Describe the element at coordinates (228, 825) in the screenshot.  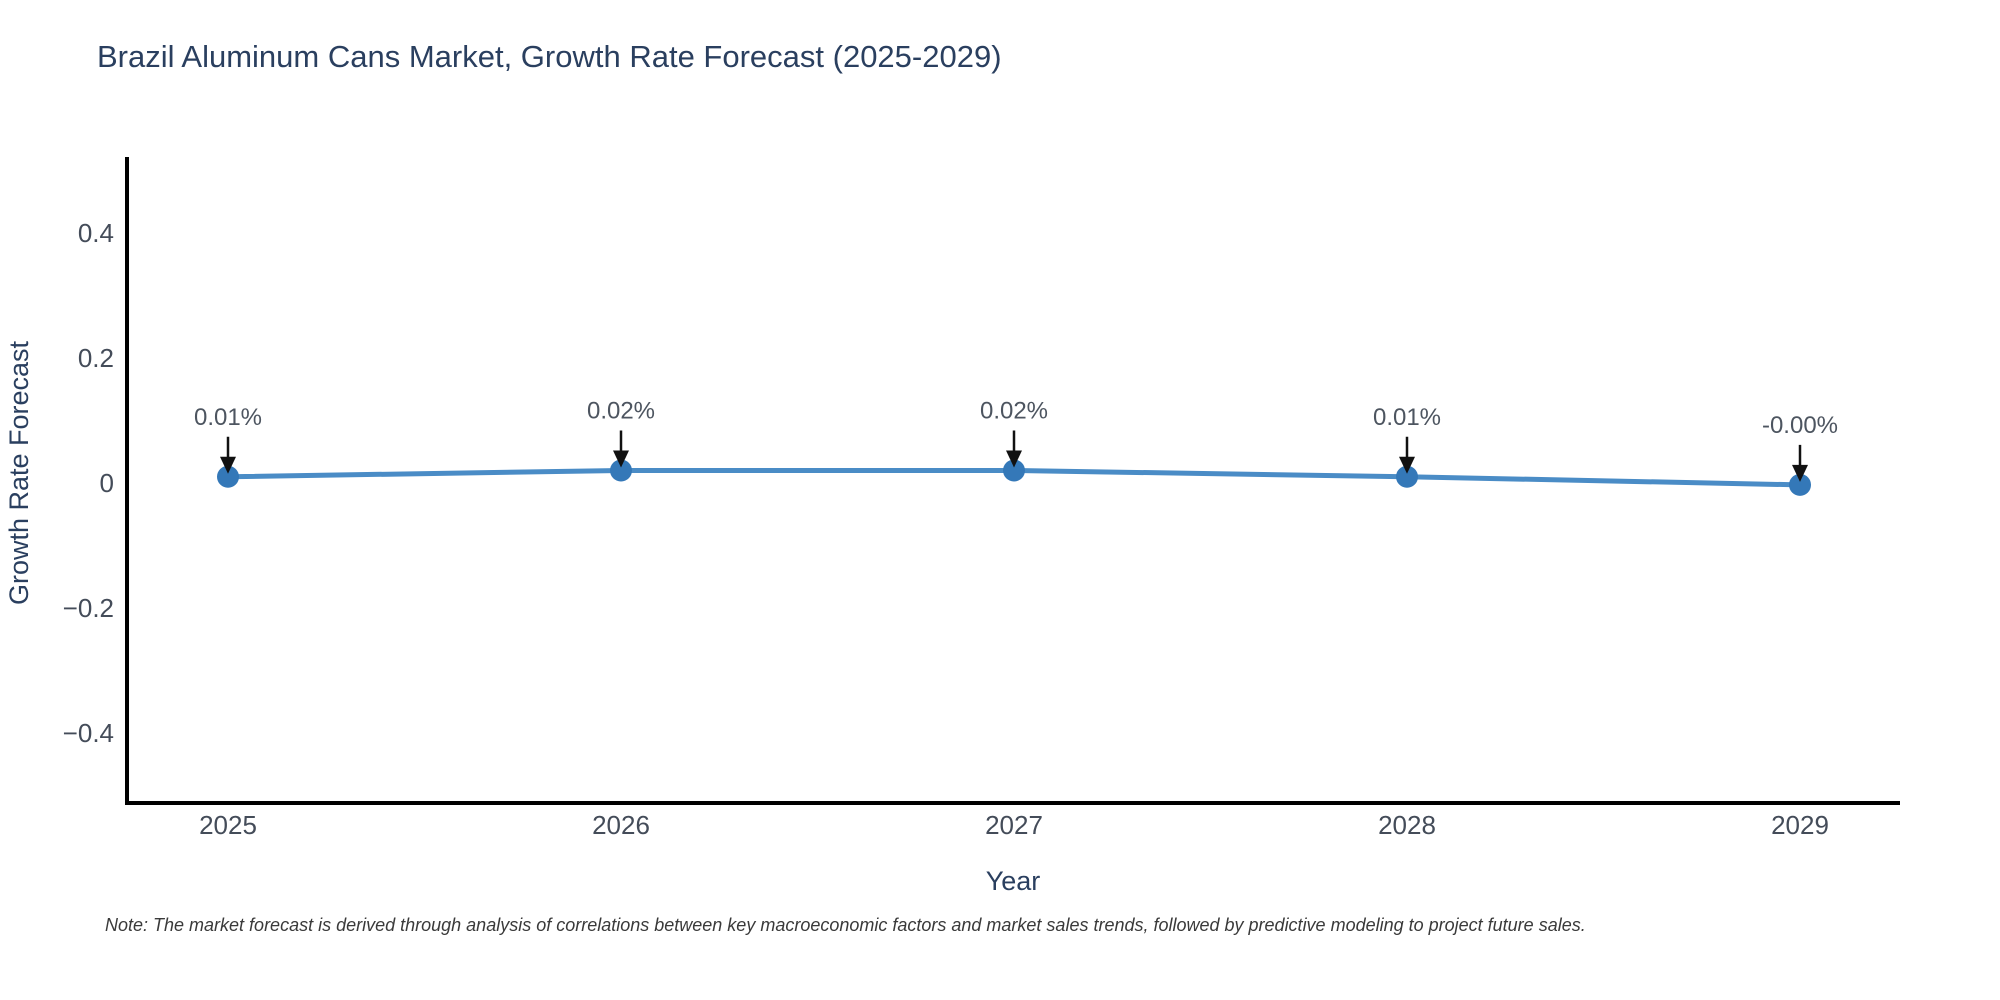
I see `x-tick-label: 2025` at that location.